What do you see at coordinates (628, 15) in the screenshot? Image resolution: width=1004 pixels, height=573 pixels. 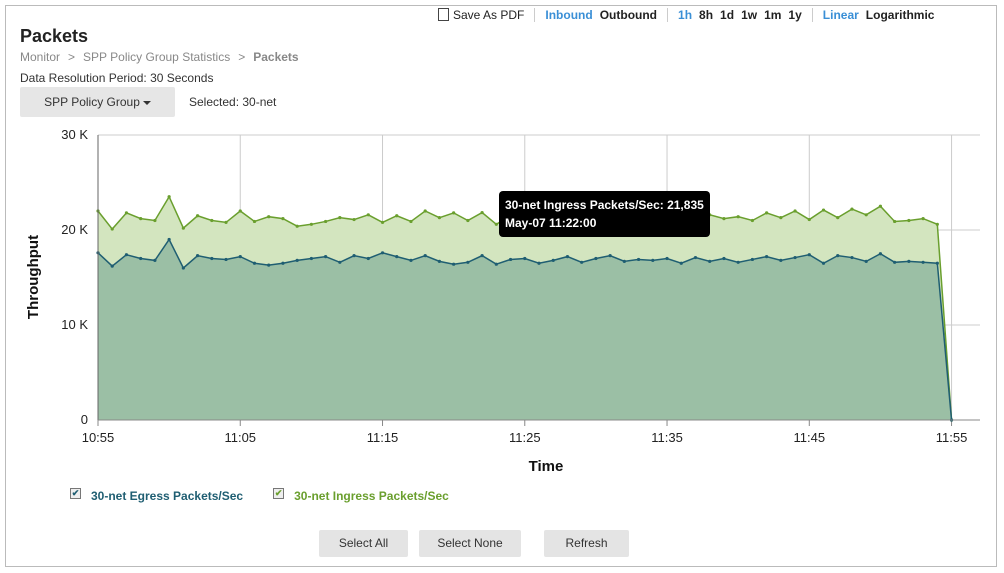 I see `toolbar-option: Outbound` at bounding box center [628, 15].